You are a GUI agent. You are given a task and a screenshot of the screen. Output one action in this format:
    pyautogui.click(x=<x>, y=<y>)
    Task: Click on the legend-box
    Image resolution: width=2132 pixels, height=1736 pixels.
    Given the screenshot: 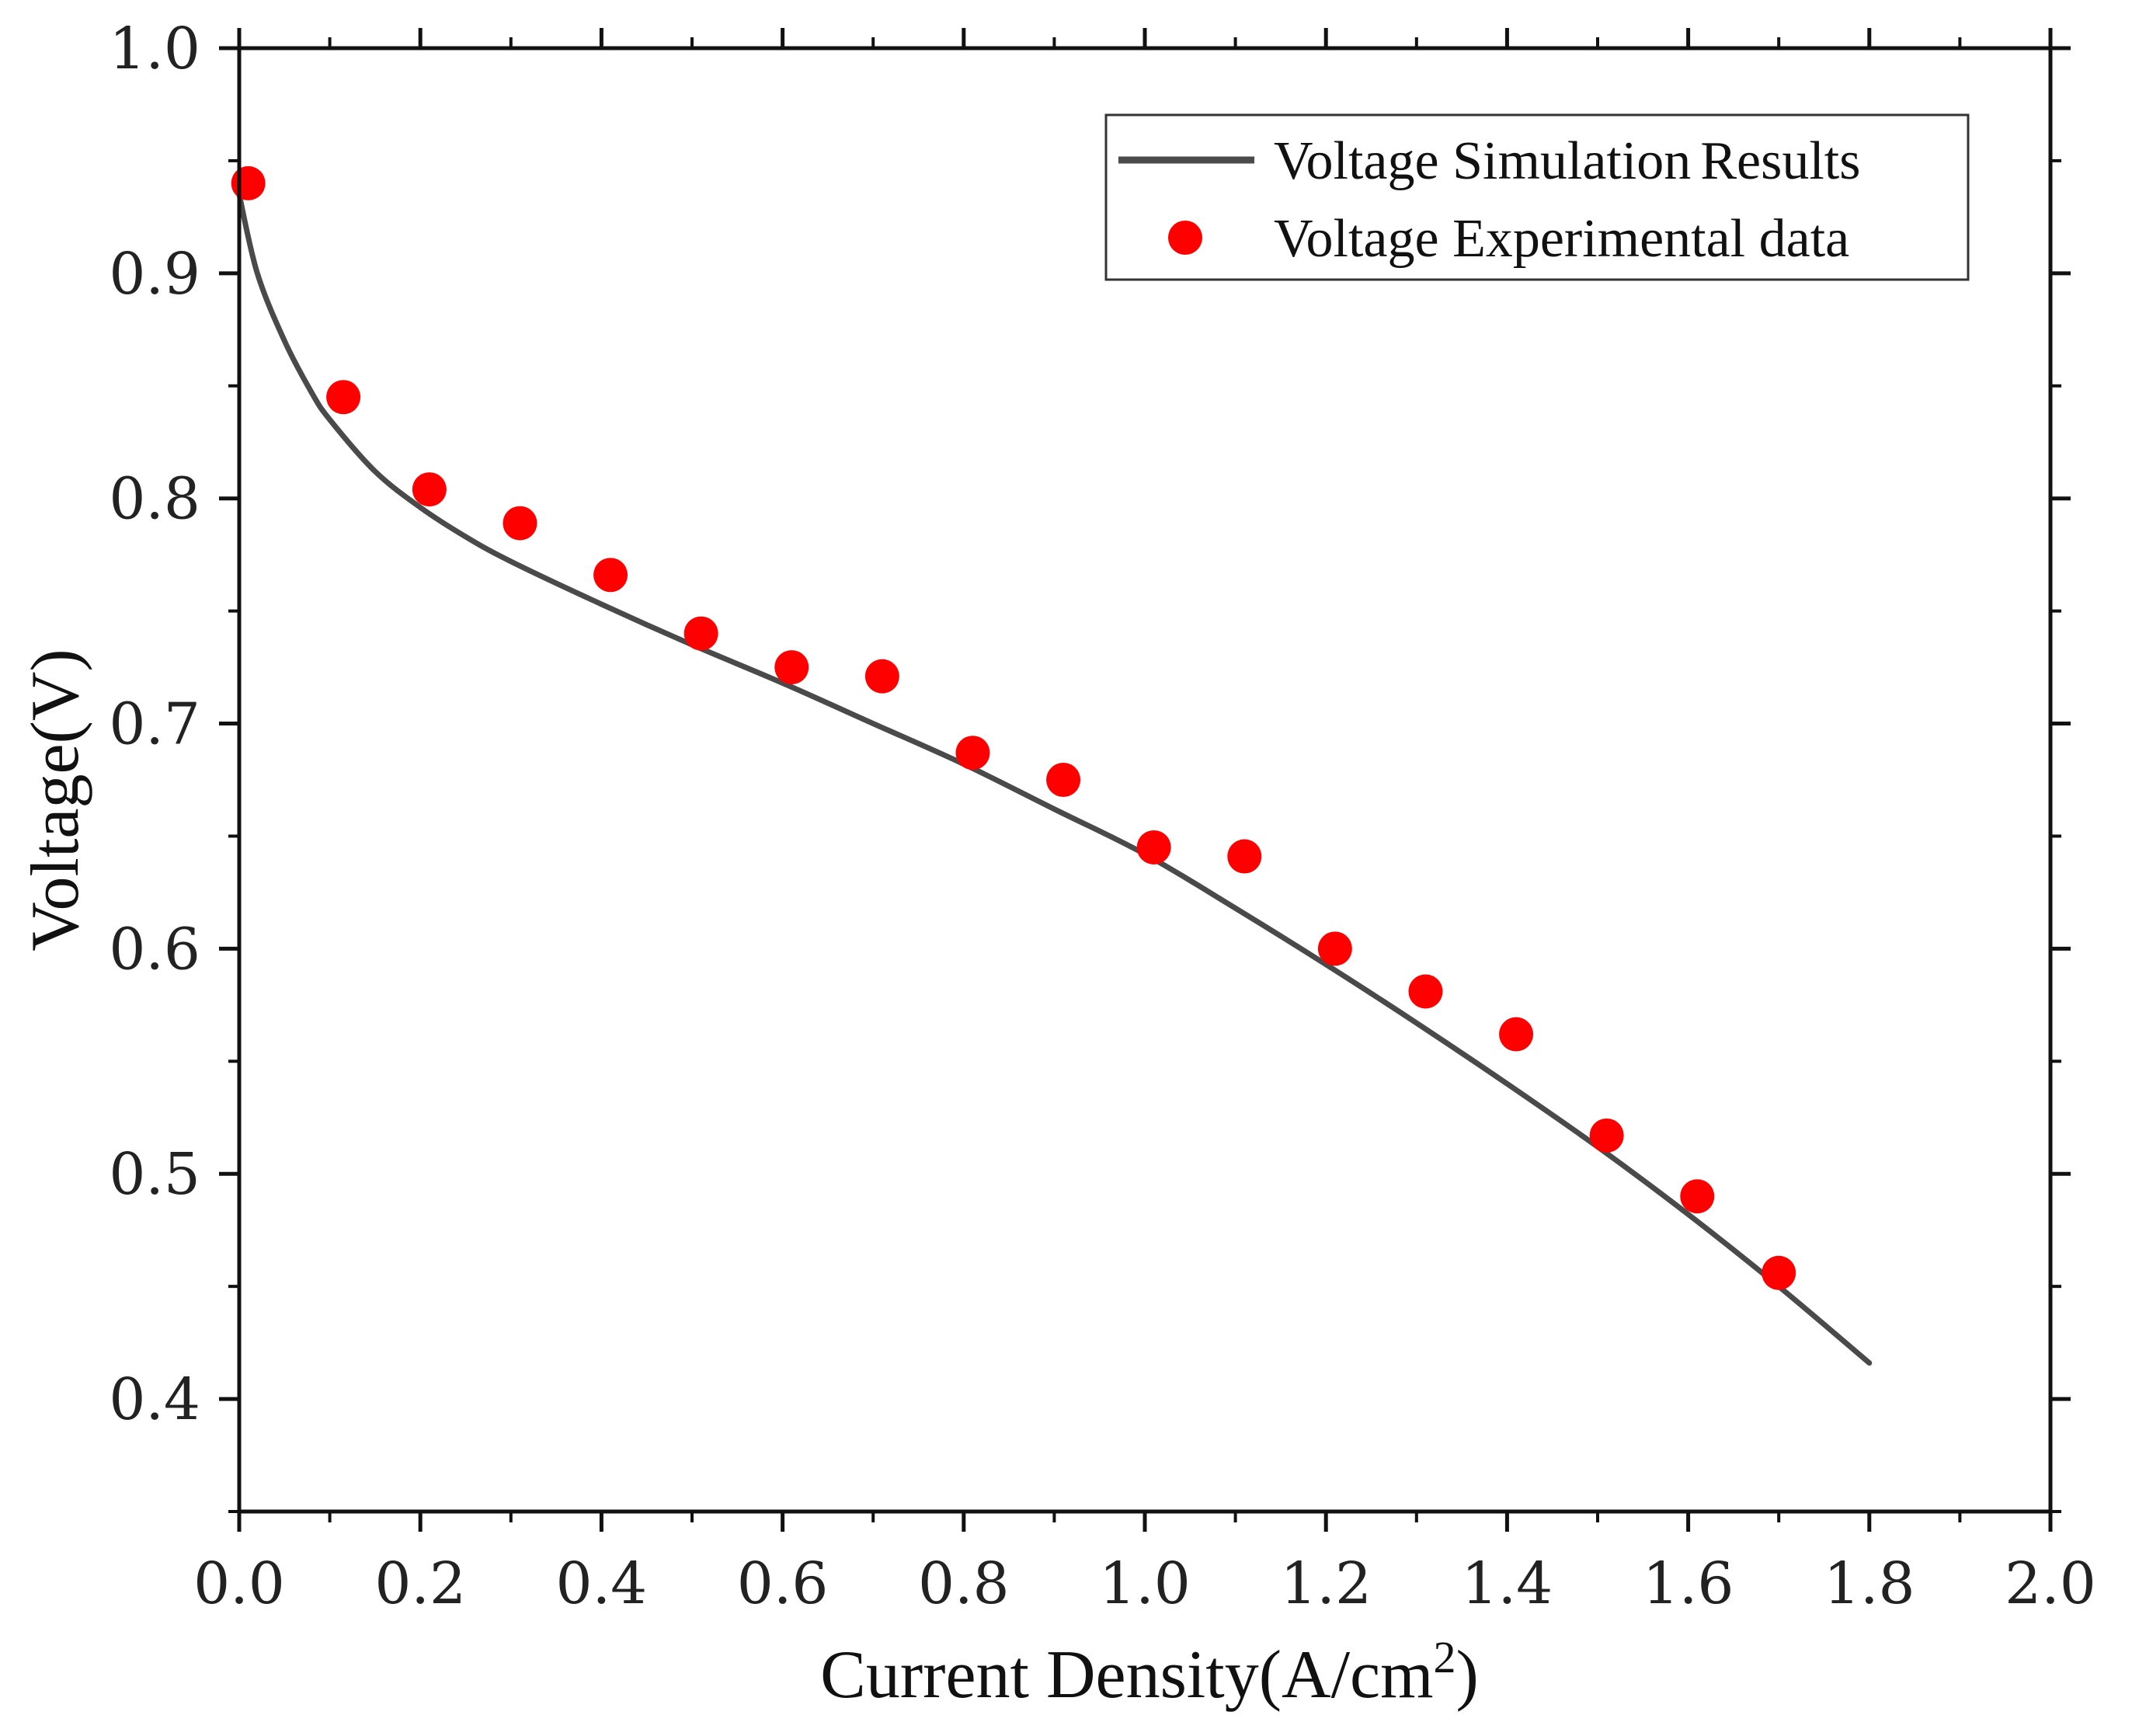 What is the action you would take?
    pyautogui.click(x=1537, y=197)
    